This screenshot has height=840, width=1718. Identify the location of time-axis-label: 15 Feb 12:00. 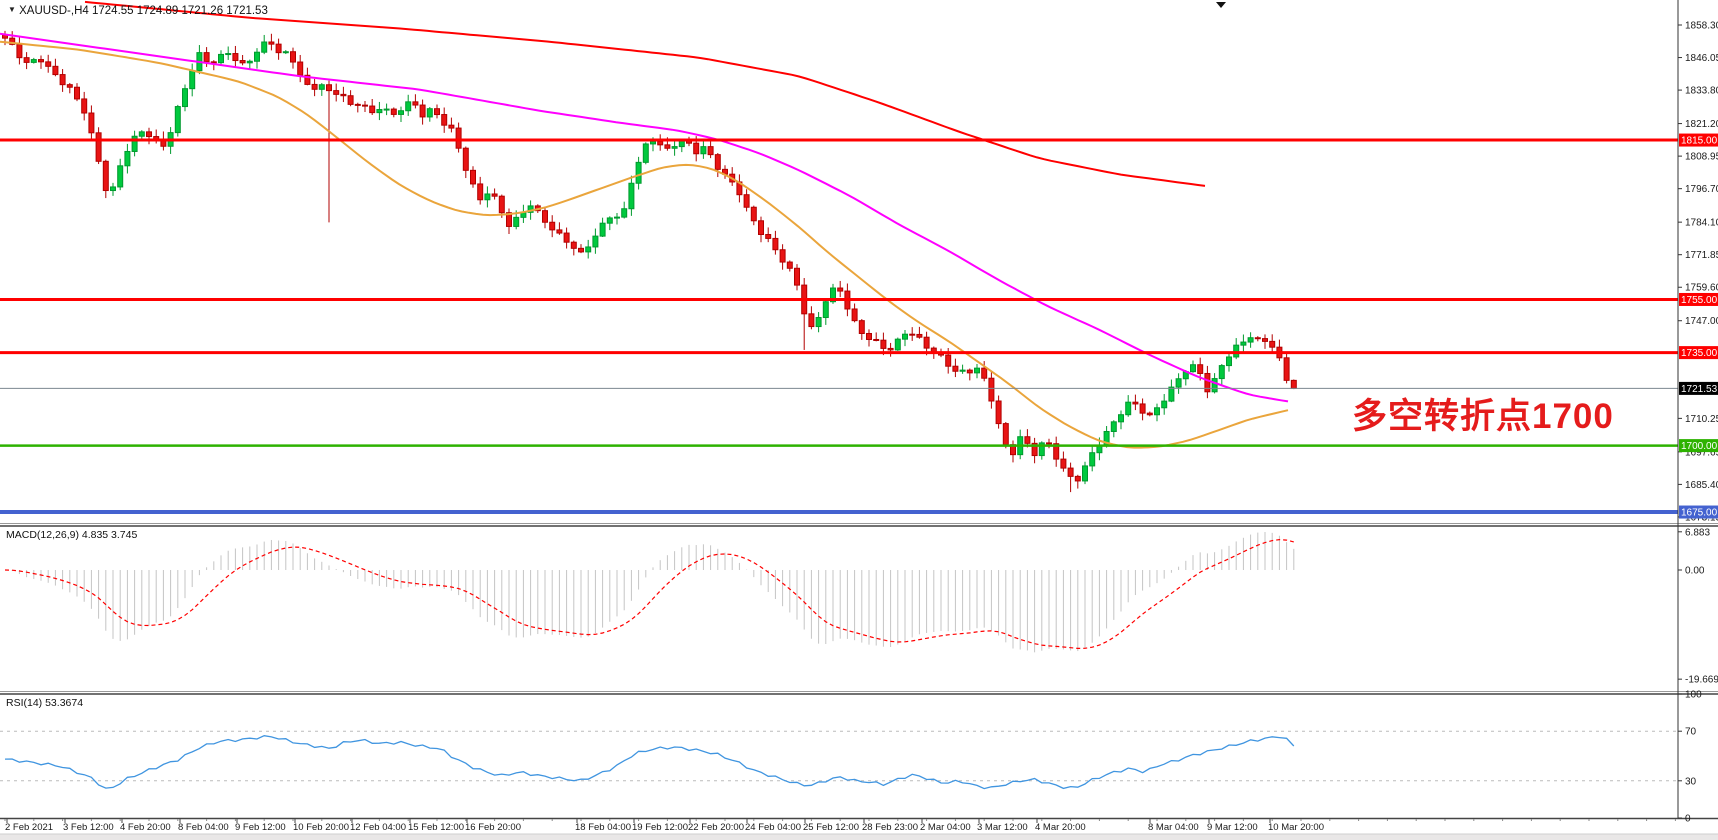
(436, 827).